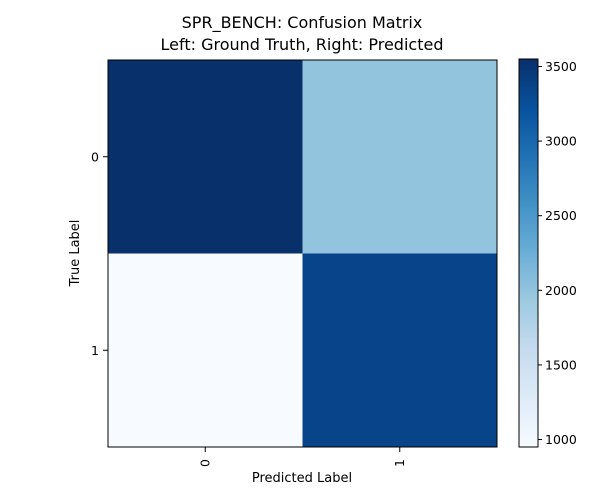  What do you see at coordinates (204, 463) in the screenshot?
I see `x-tick-label: 0` at bounding box center [204, 463].